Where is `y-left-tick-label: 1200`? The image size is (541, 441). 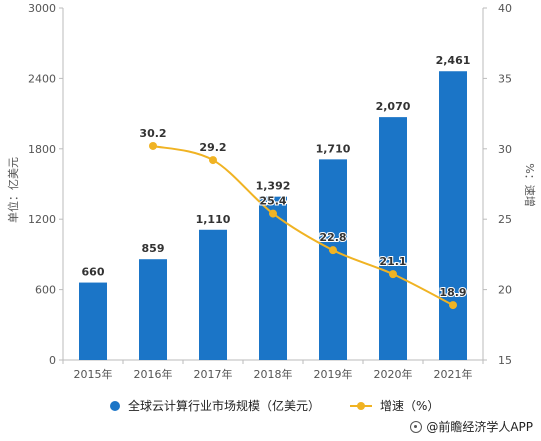 y-left-tick-label: 1200 is located at coordinates (42, 219).